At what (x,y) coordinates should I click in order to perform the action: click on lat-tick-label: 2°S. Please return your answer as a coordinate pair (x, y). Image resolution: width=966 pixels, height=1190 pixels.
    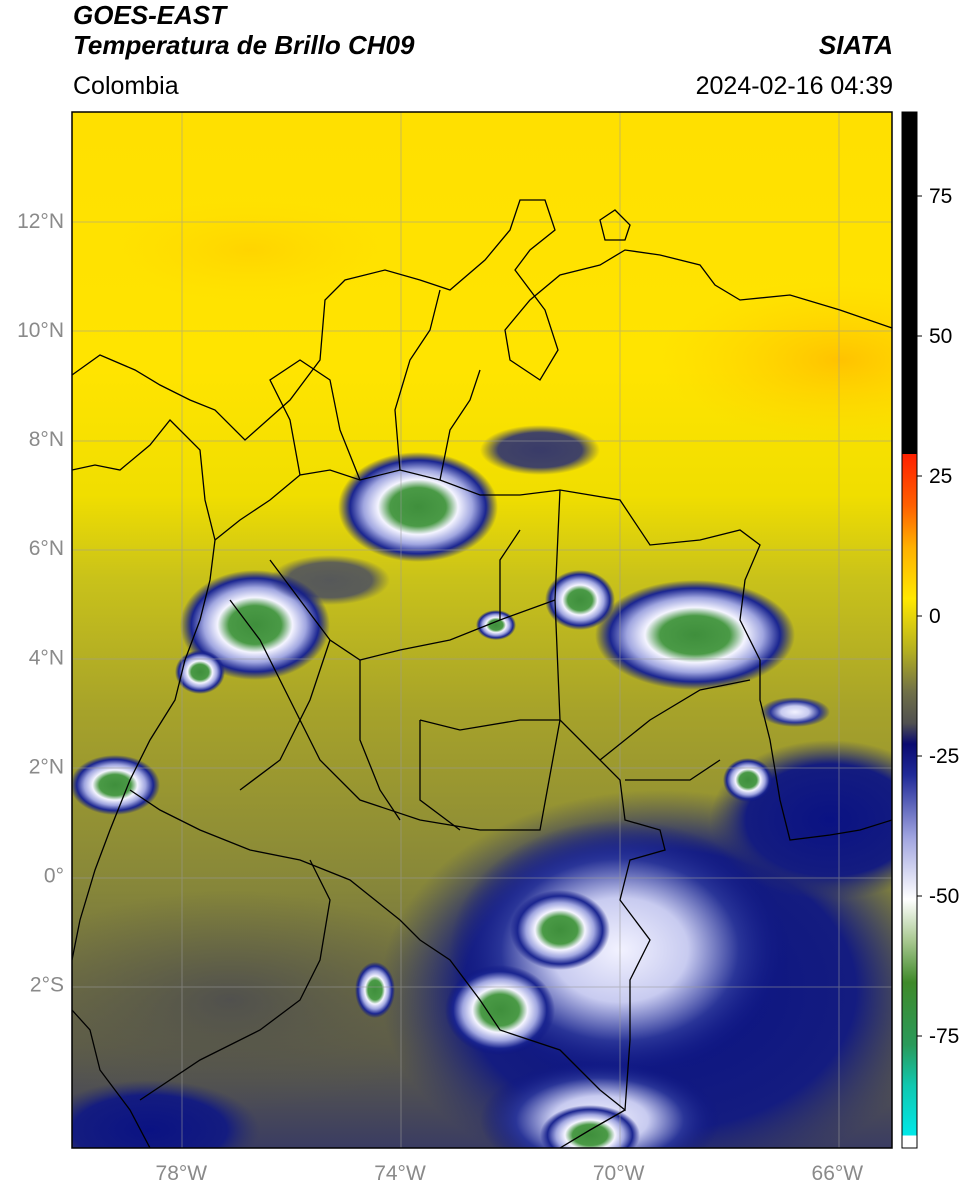
    Looking at the image, I should click on (47, 984).